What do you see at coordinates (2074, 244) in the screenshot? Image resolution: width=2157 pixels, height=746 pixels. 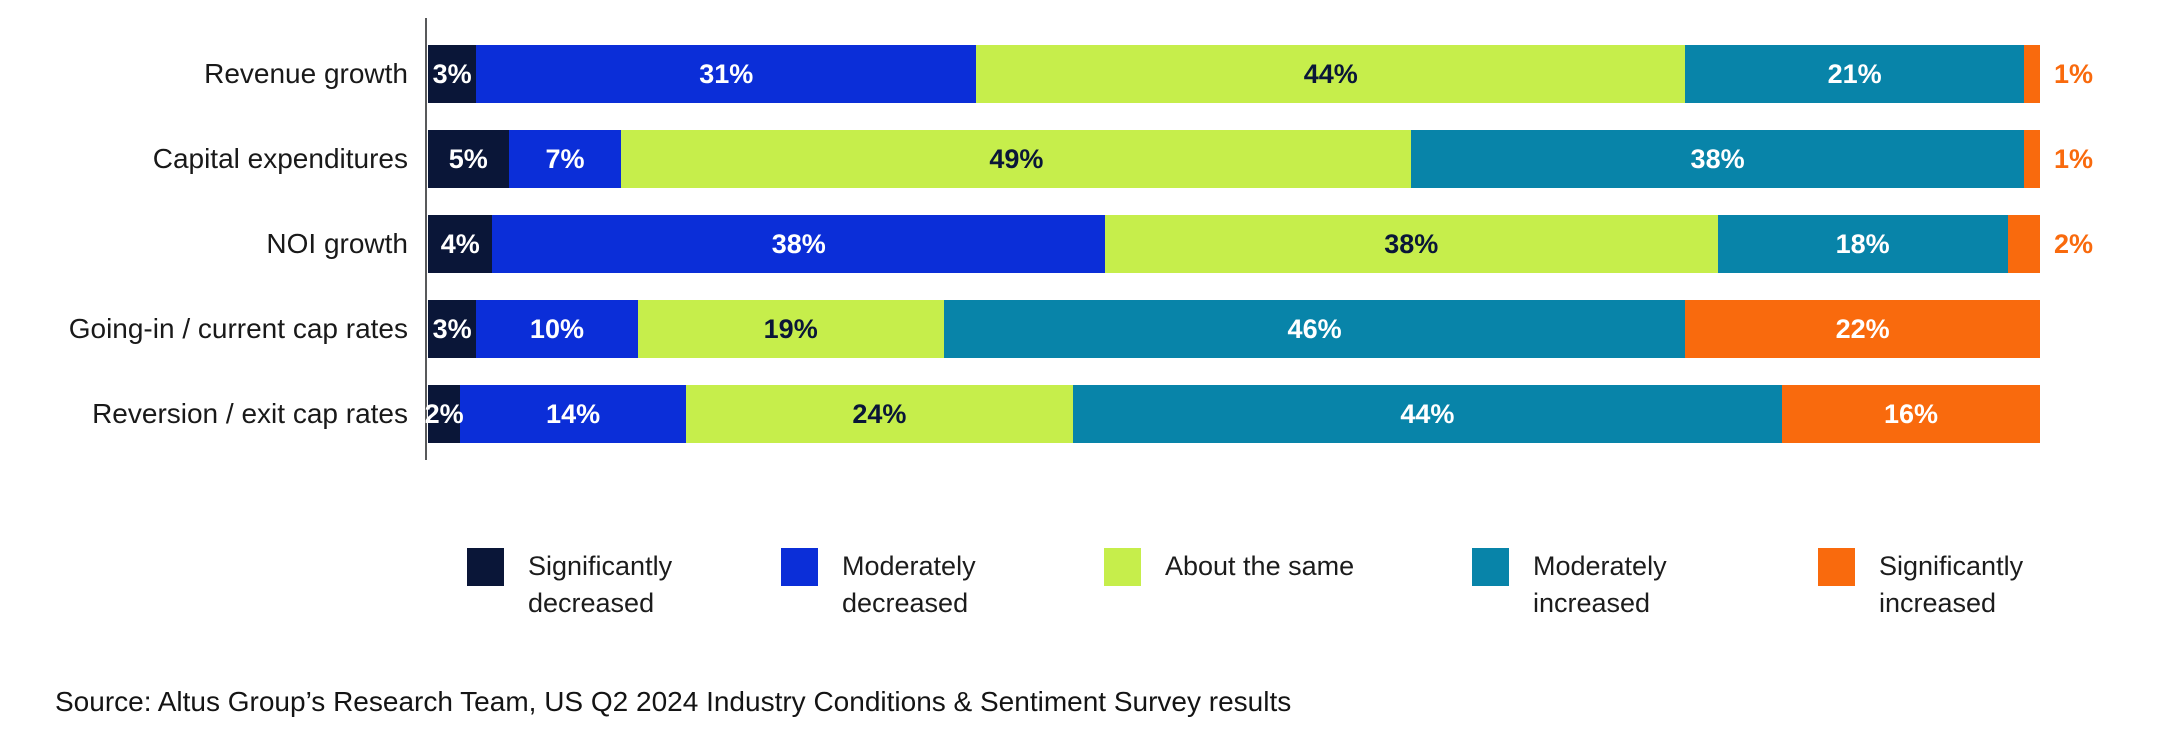 I see `segment-value-label-outside: 2%` at bounding box center [2074, 244].